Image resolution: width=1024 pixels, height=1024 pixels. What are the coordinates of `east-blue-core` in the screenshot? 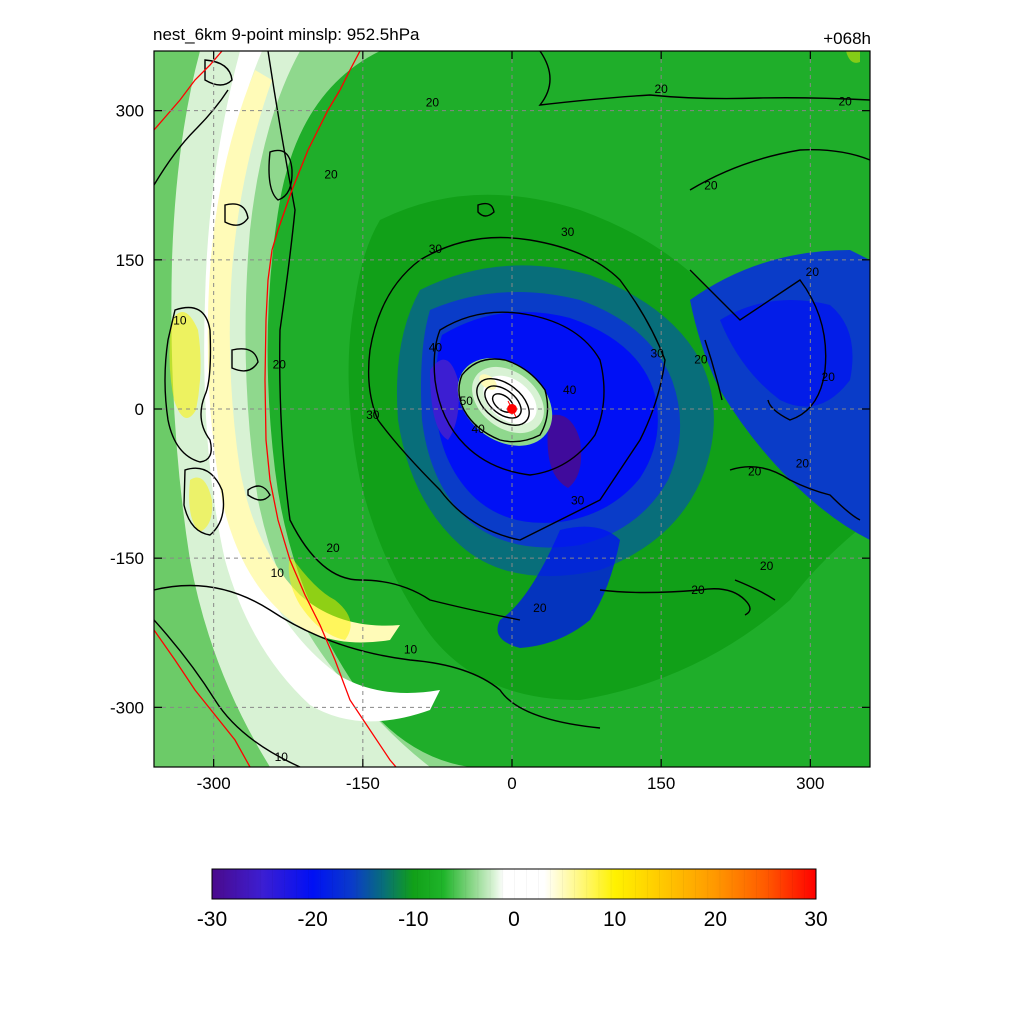 It's located at (786, 353).